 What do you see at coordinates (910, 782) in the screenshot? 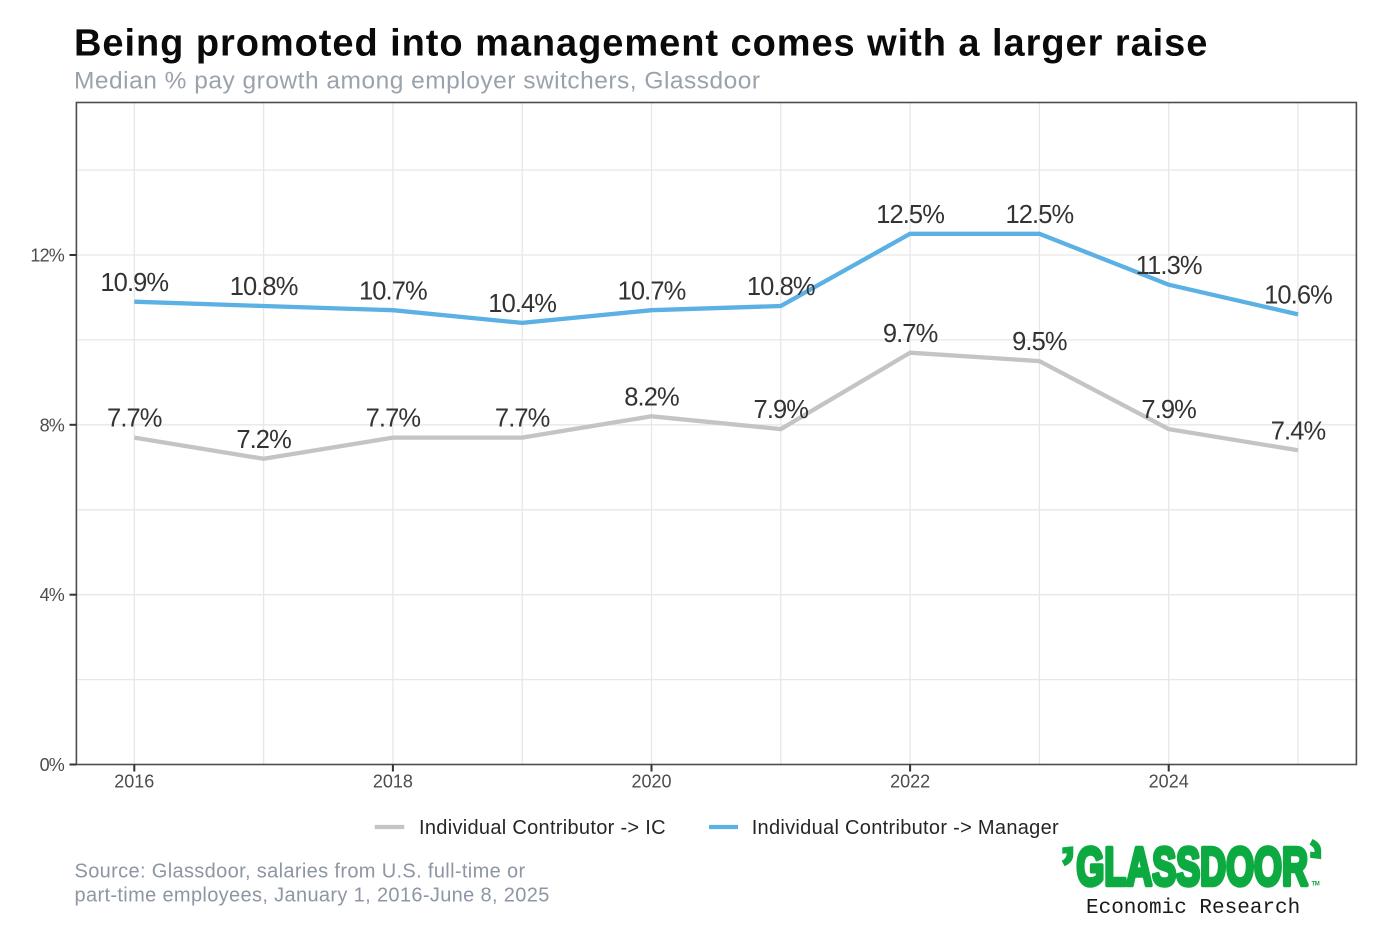
I see `svg-text: 2022` at bounding box center [910, 782].